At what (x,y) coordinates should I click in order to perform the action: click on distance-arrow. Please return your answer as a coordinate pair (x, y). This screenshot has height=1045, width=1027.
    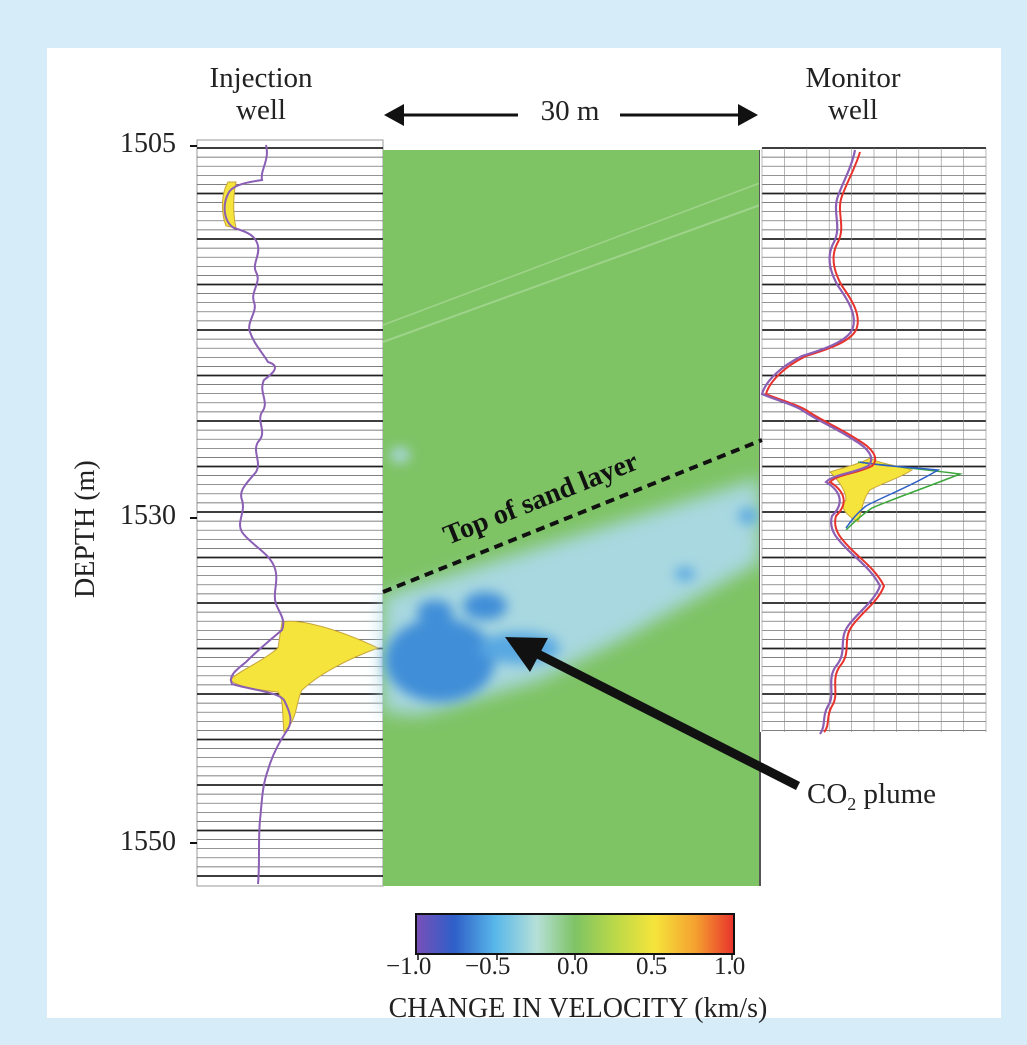
    Looking at the image, I should click on (571, 115).